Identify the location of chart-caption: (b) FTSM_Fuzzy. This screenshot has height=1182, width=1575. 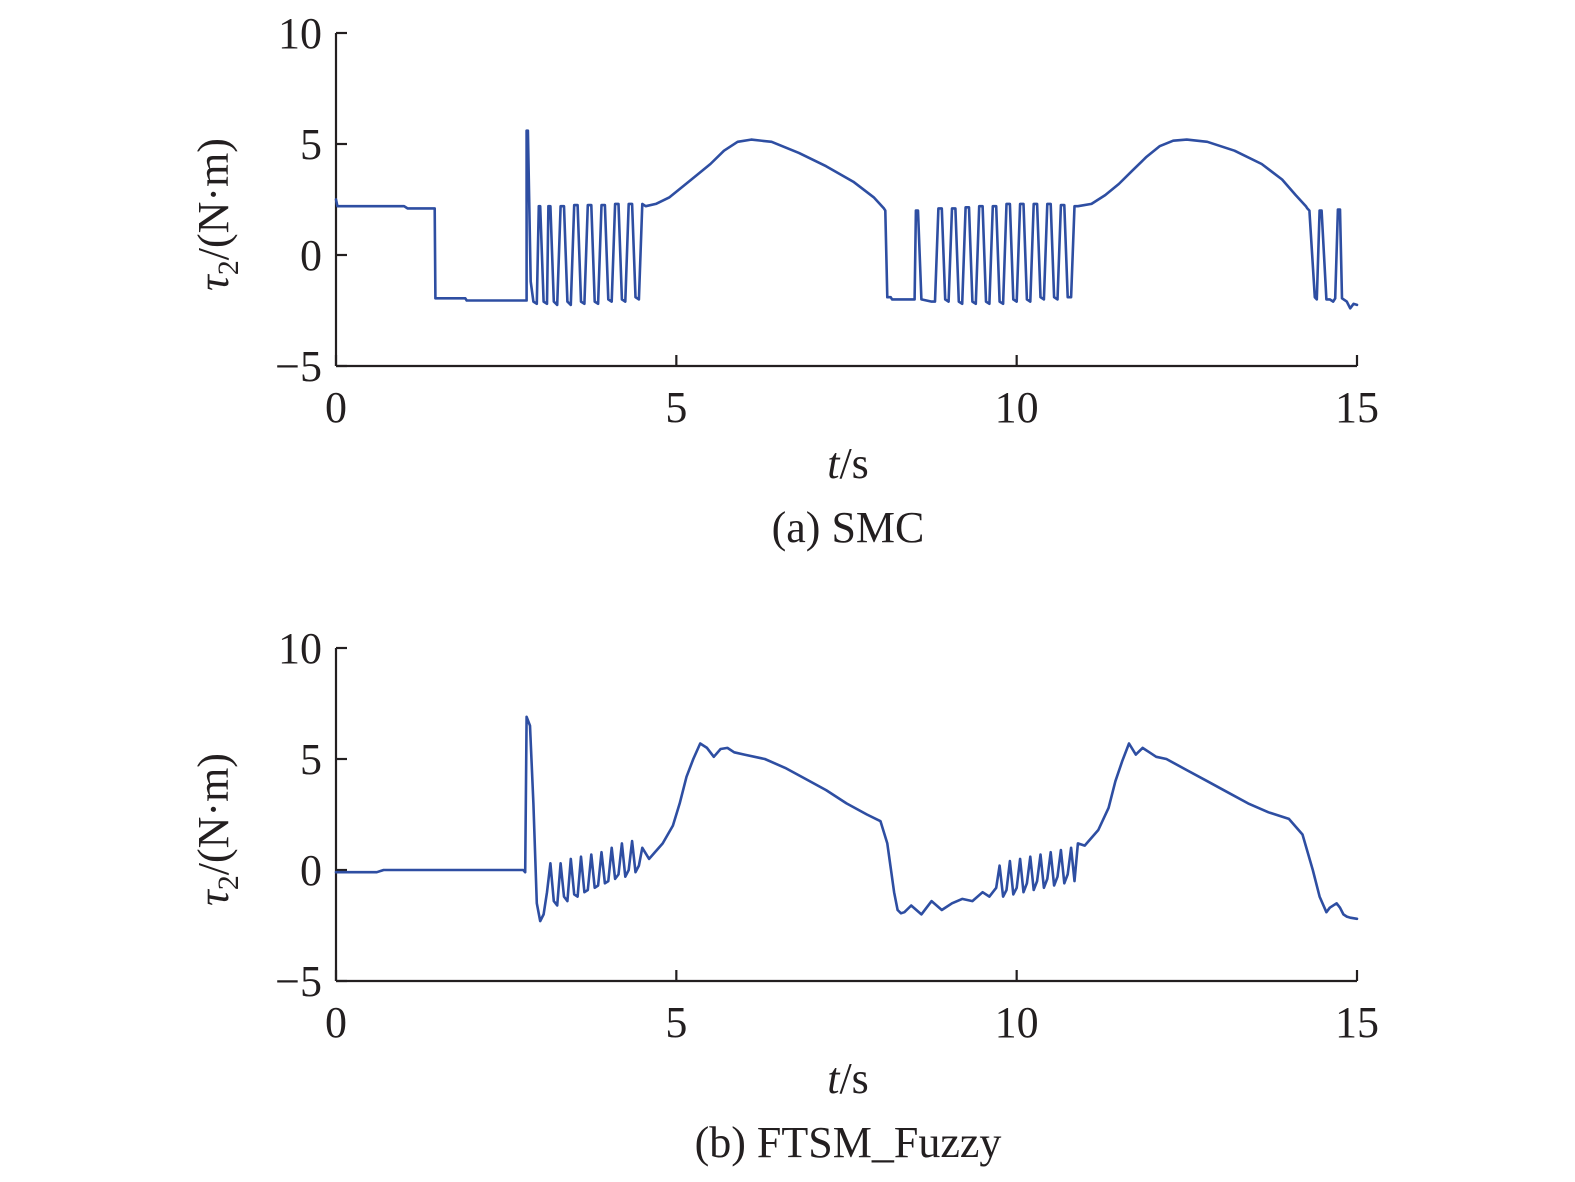
(848, 1142).